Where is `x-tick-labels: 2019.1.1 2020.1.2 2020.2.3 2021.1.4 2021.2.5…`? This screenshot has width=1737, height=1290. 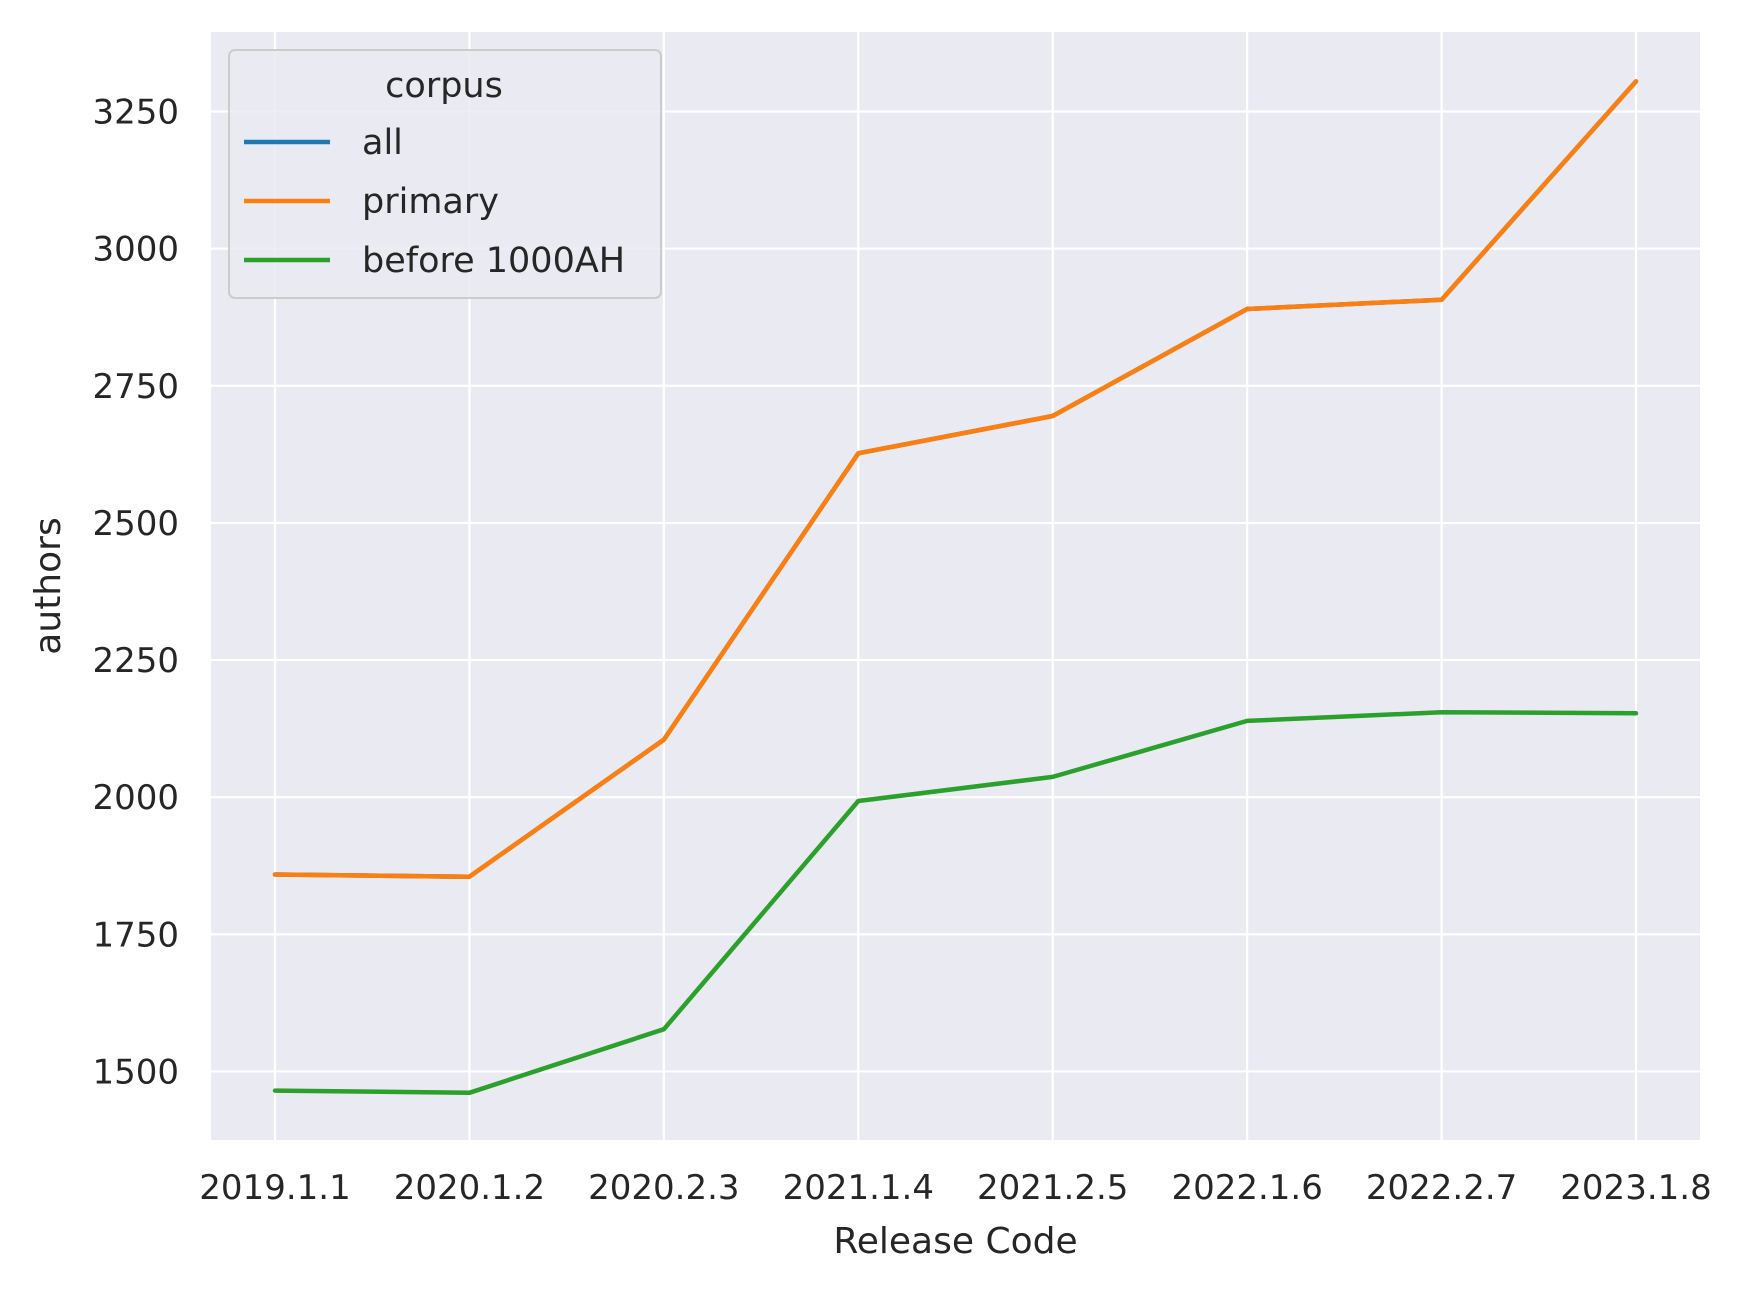 x-tick-labels: 2019.1.1 2020.1.2 2020.2.3 2021.1.4 2021.2.5… is located at coordinates (955, 1188).